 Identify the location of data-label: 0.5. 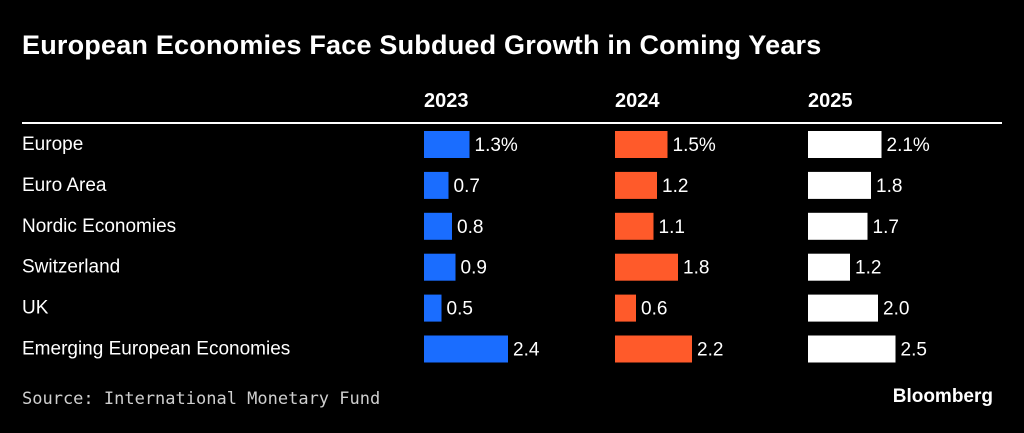
(460, 309).